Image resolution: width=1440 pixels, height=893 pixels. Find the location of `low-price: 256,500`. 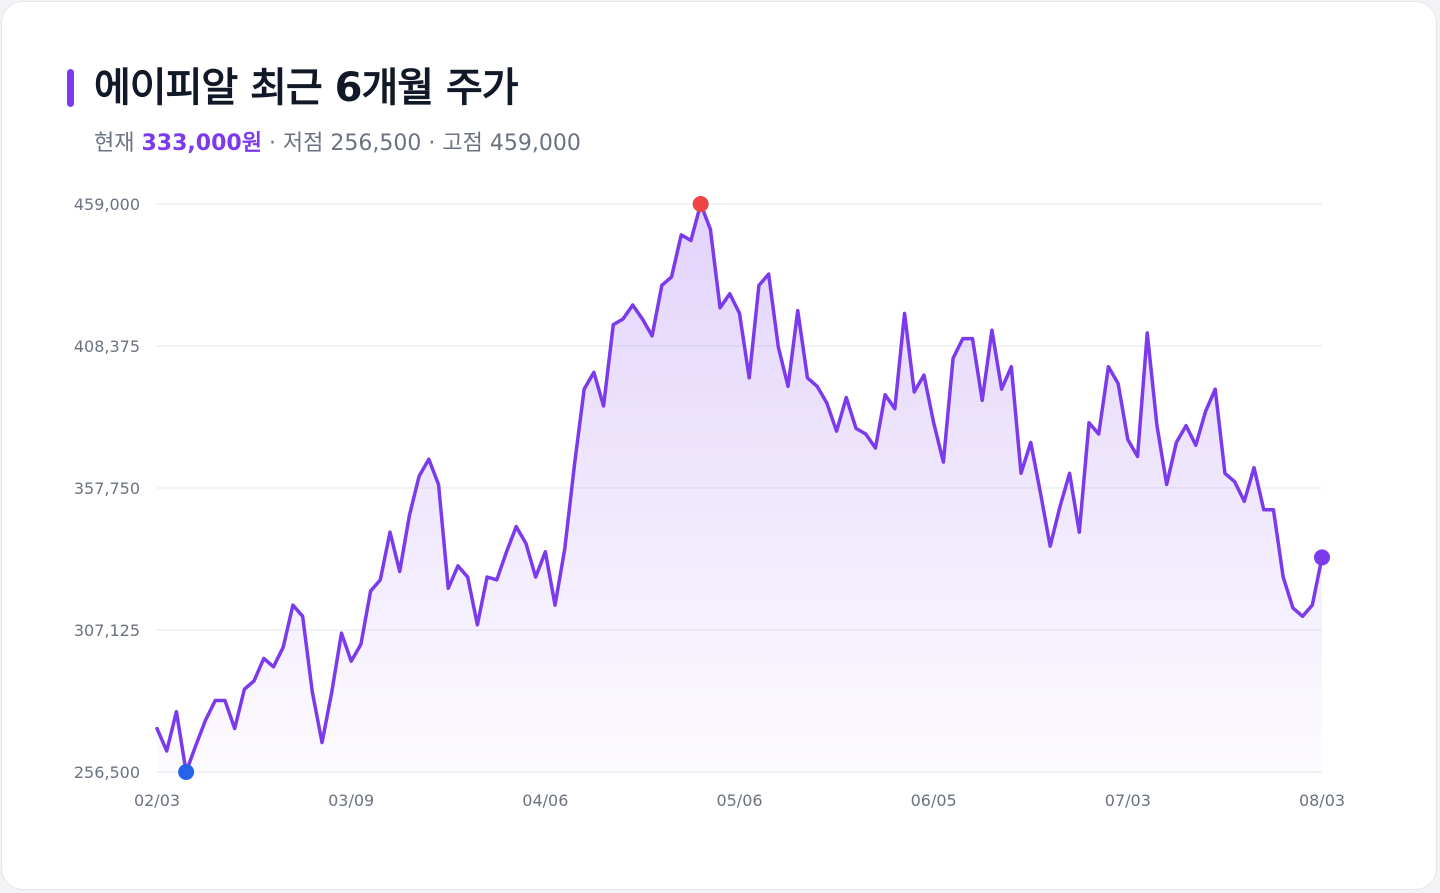

low-price: 256,500 is located at coordinates (376, 143).